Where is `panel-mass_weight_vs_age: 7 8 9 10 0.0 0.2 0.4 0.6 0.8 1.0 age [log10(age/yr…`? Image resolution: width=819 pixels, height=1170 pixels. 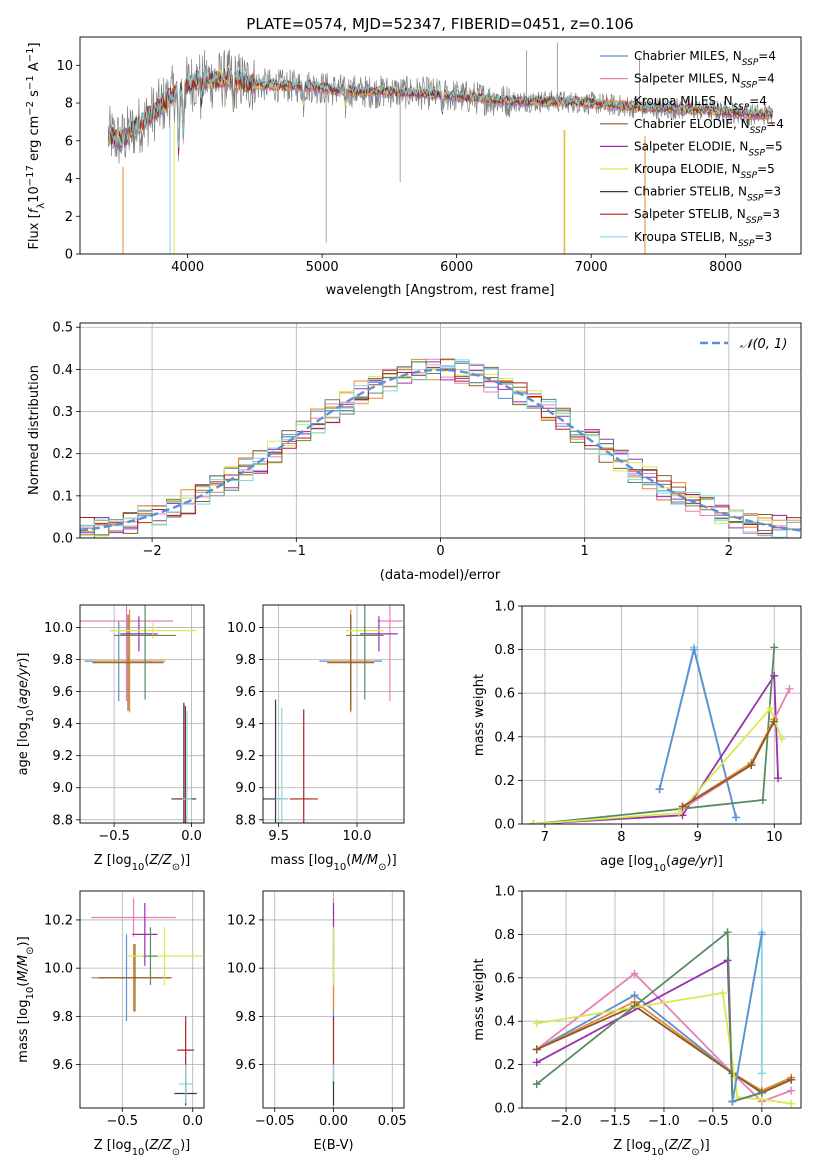 panel-mass_weight_vs_age: 7 8 9 10 0.0 0.2 0.4 0.6 0.8 1.0 age [log10(age/yr… is located at coordinates (637, 737).